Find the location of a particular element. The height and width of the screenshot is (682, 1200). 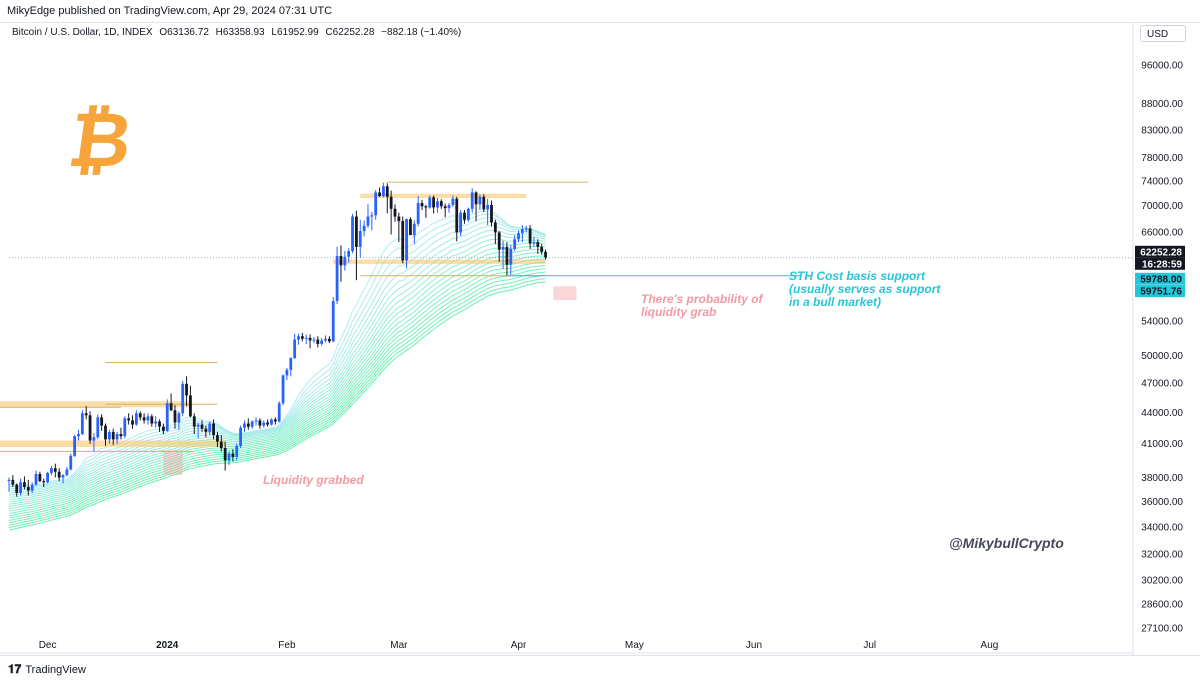

price-tick-label: 66000.00 is located at coordinates (1162, 232).